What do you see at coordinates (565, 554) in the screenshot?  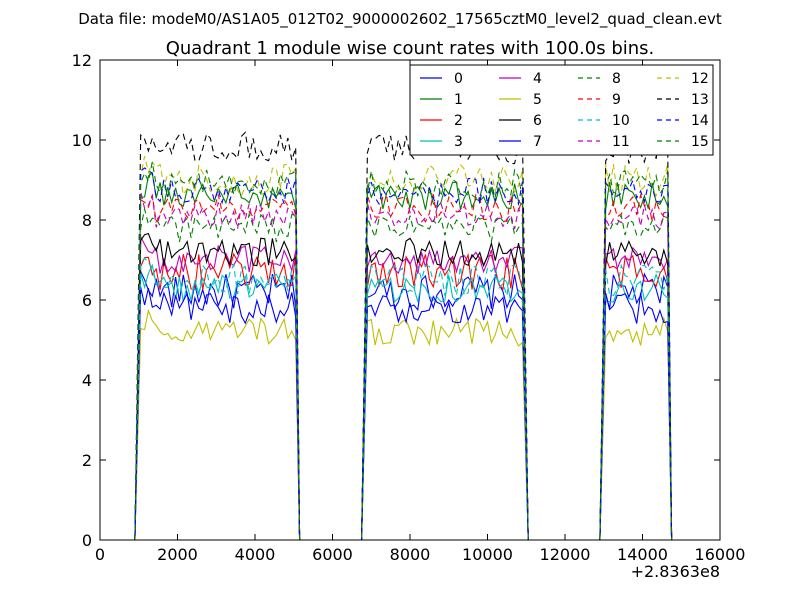 I see `x-tick-label: 12000` at bounding box center [565, 554].